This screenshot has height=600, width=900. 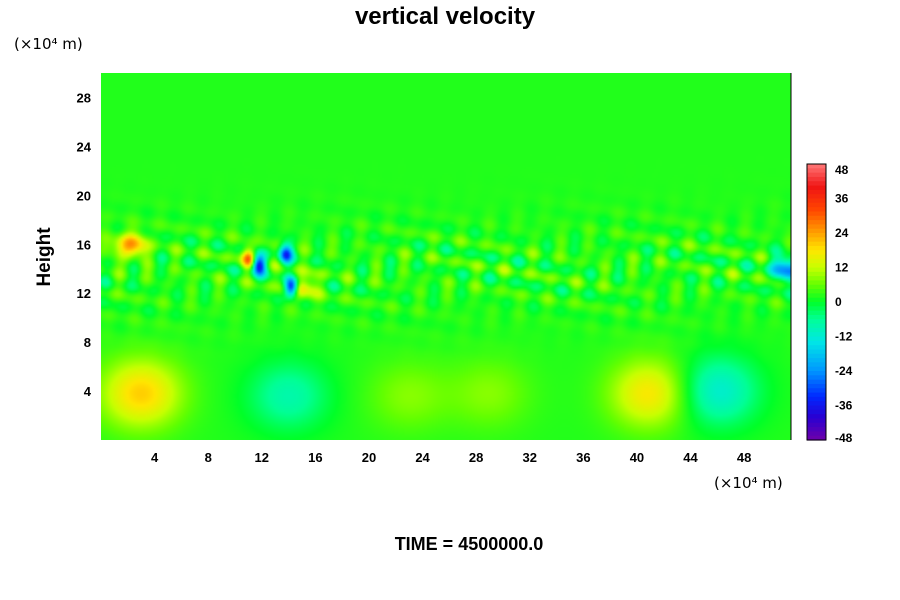 What do you see at coordinates (476, 457) in the screenshot?
I see `x-tick-label: 28` at bounding box center [476, 457].